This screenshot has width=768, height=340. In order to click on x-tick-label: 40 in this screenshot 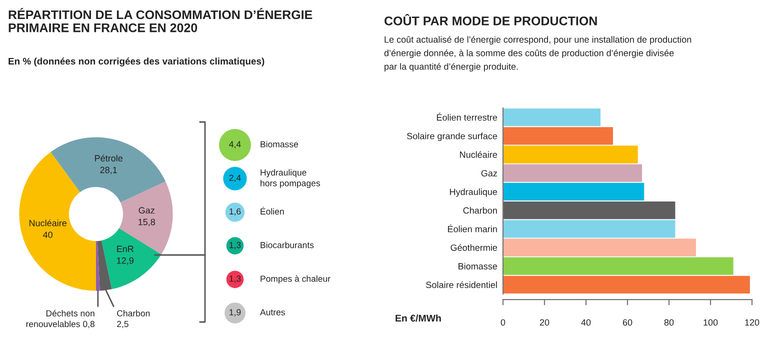, I will do `click(586, 322)`.